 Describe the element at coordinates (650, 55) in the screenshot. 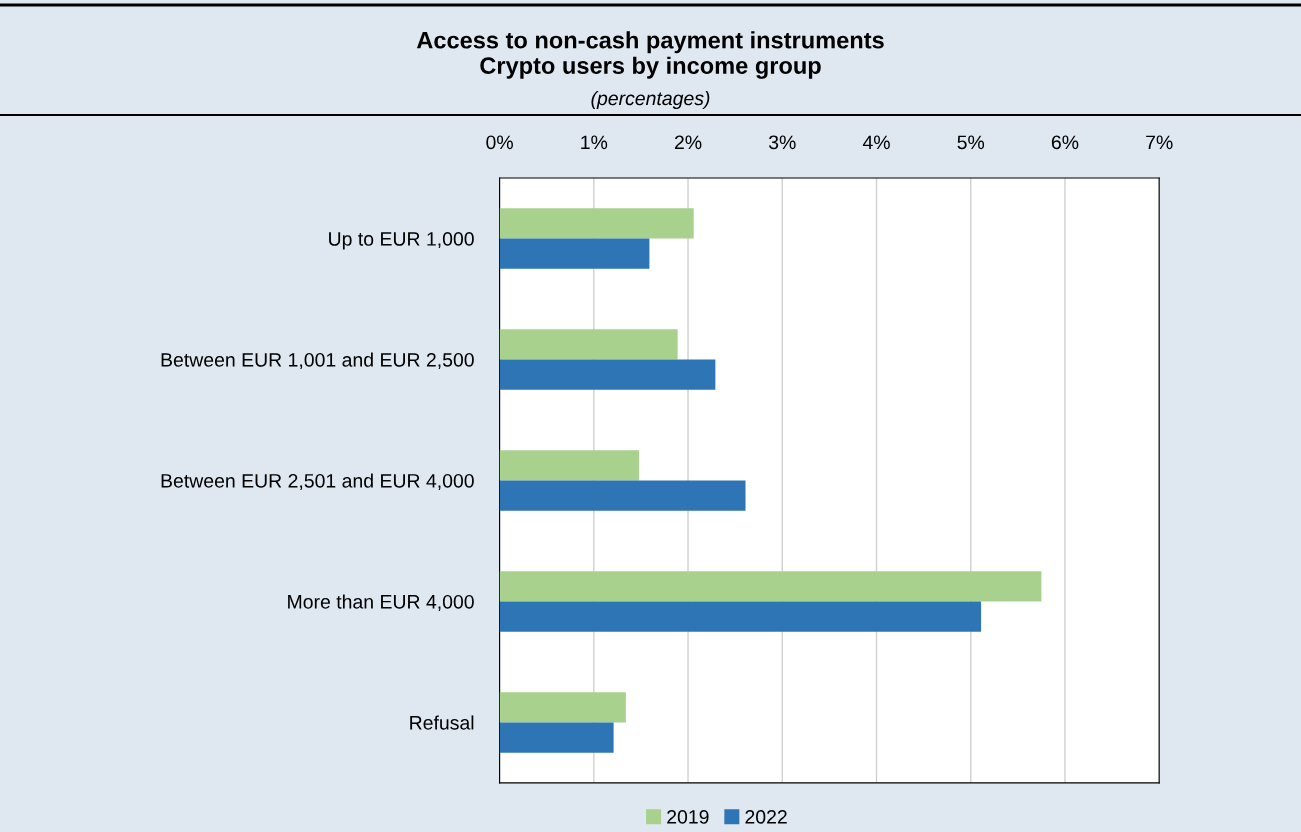

I see `chart-title: Access to non-cash payment instruments Crypto users by income group` at that location.